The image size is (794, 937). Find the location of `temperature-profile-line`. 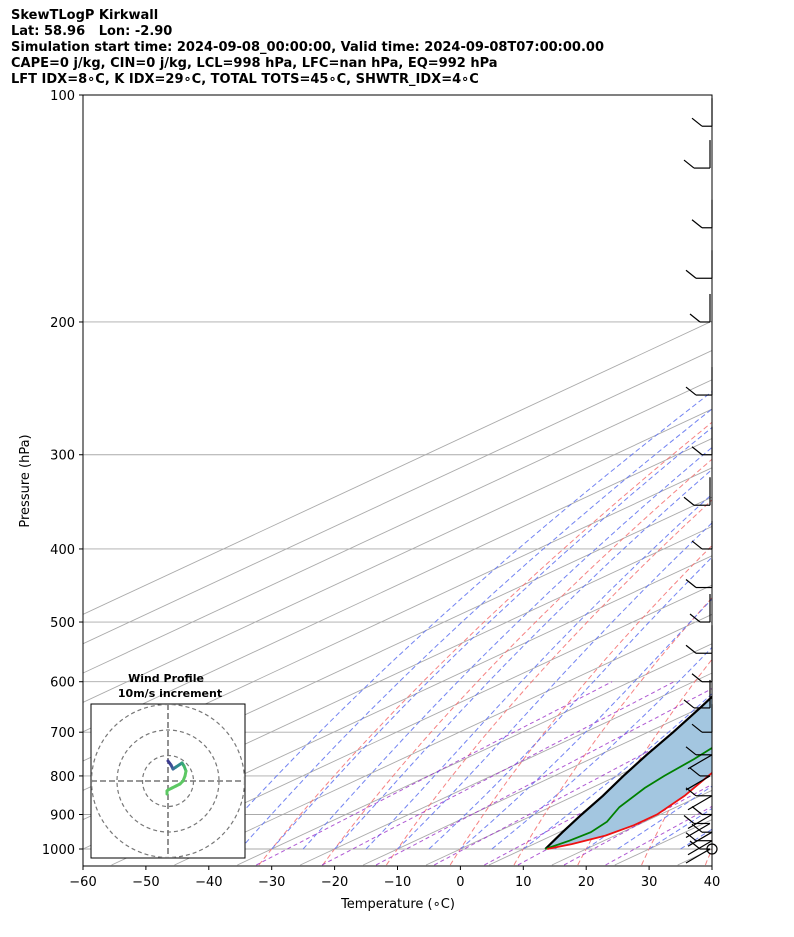

temperature-profile-line is located at coordinates (629, 810).